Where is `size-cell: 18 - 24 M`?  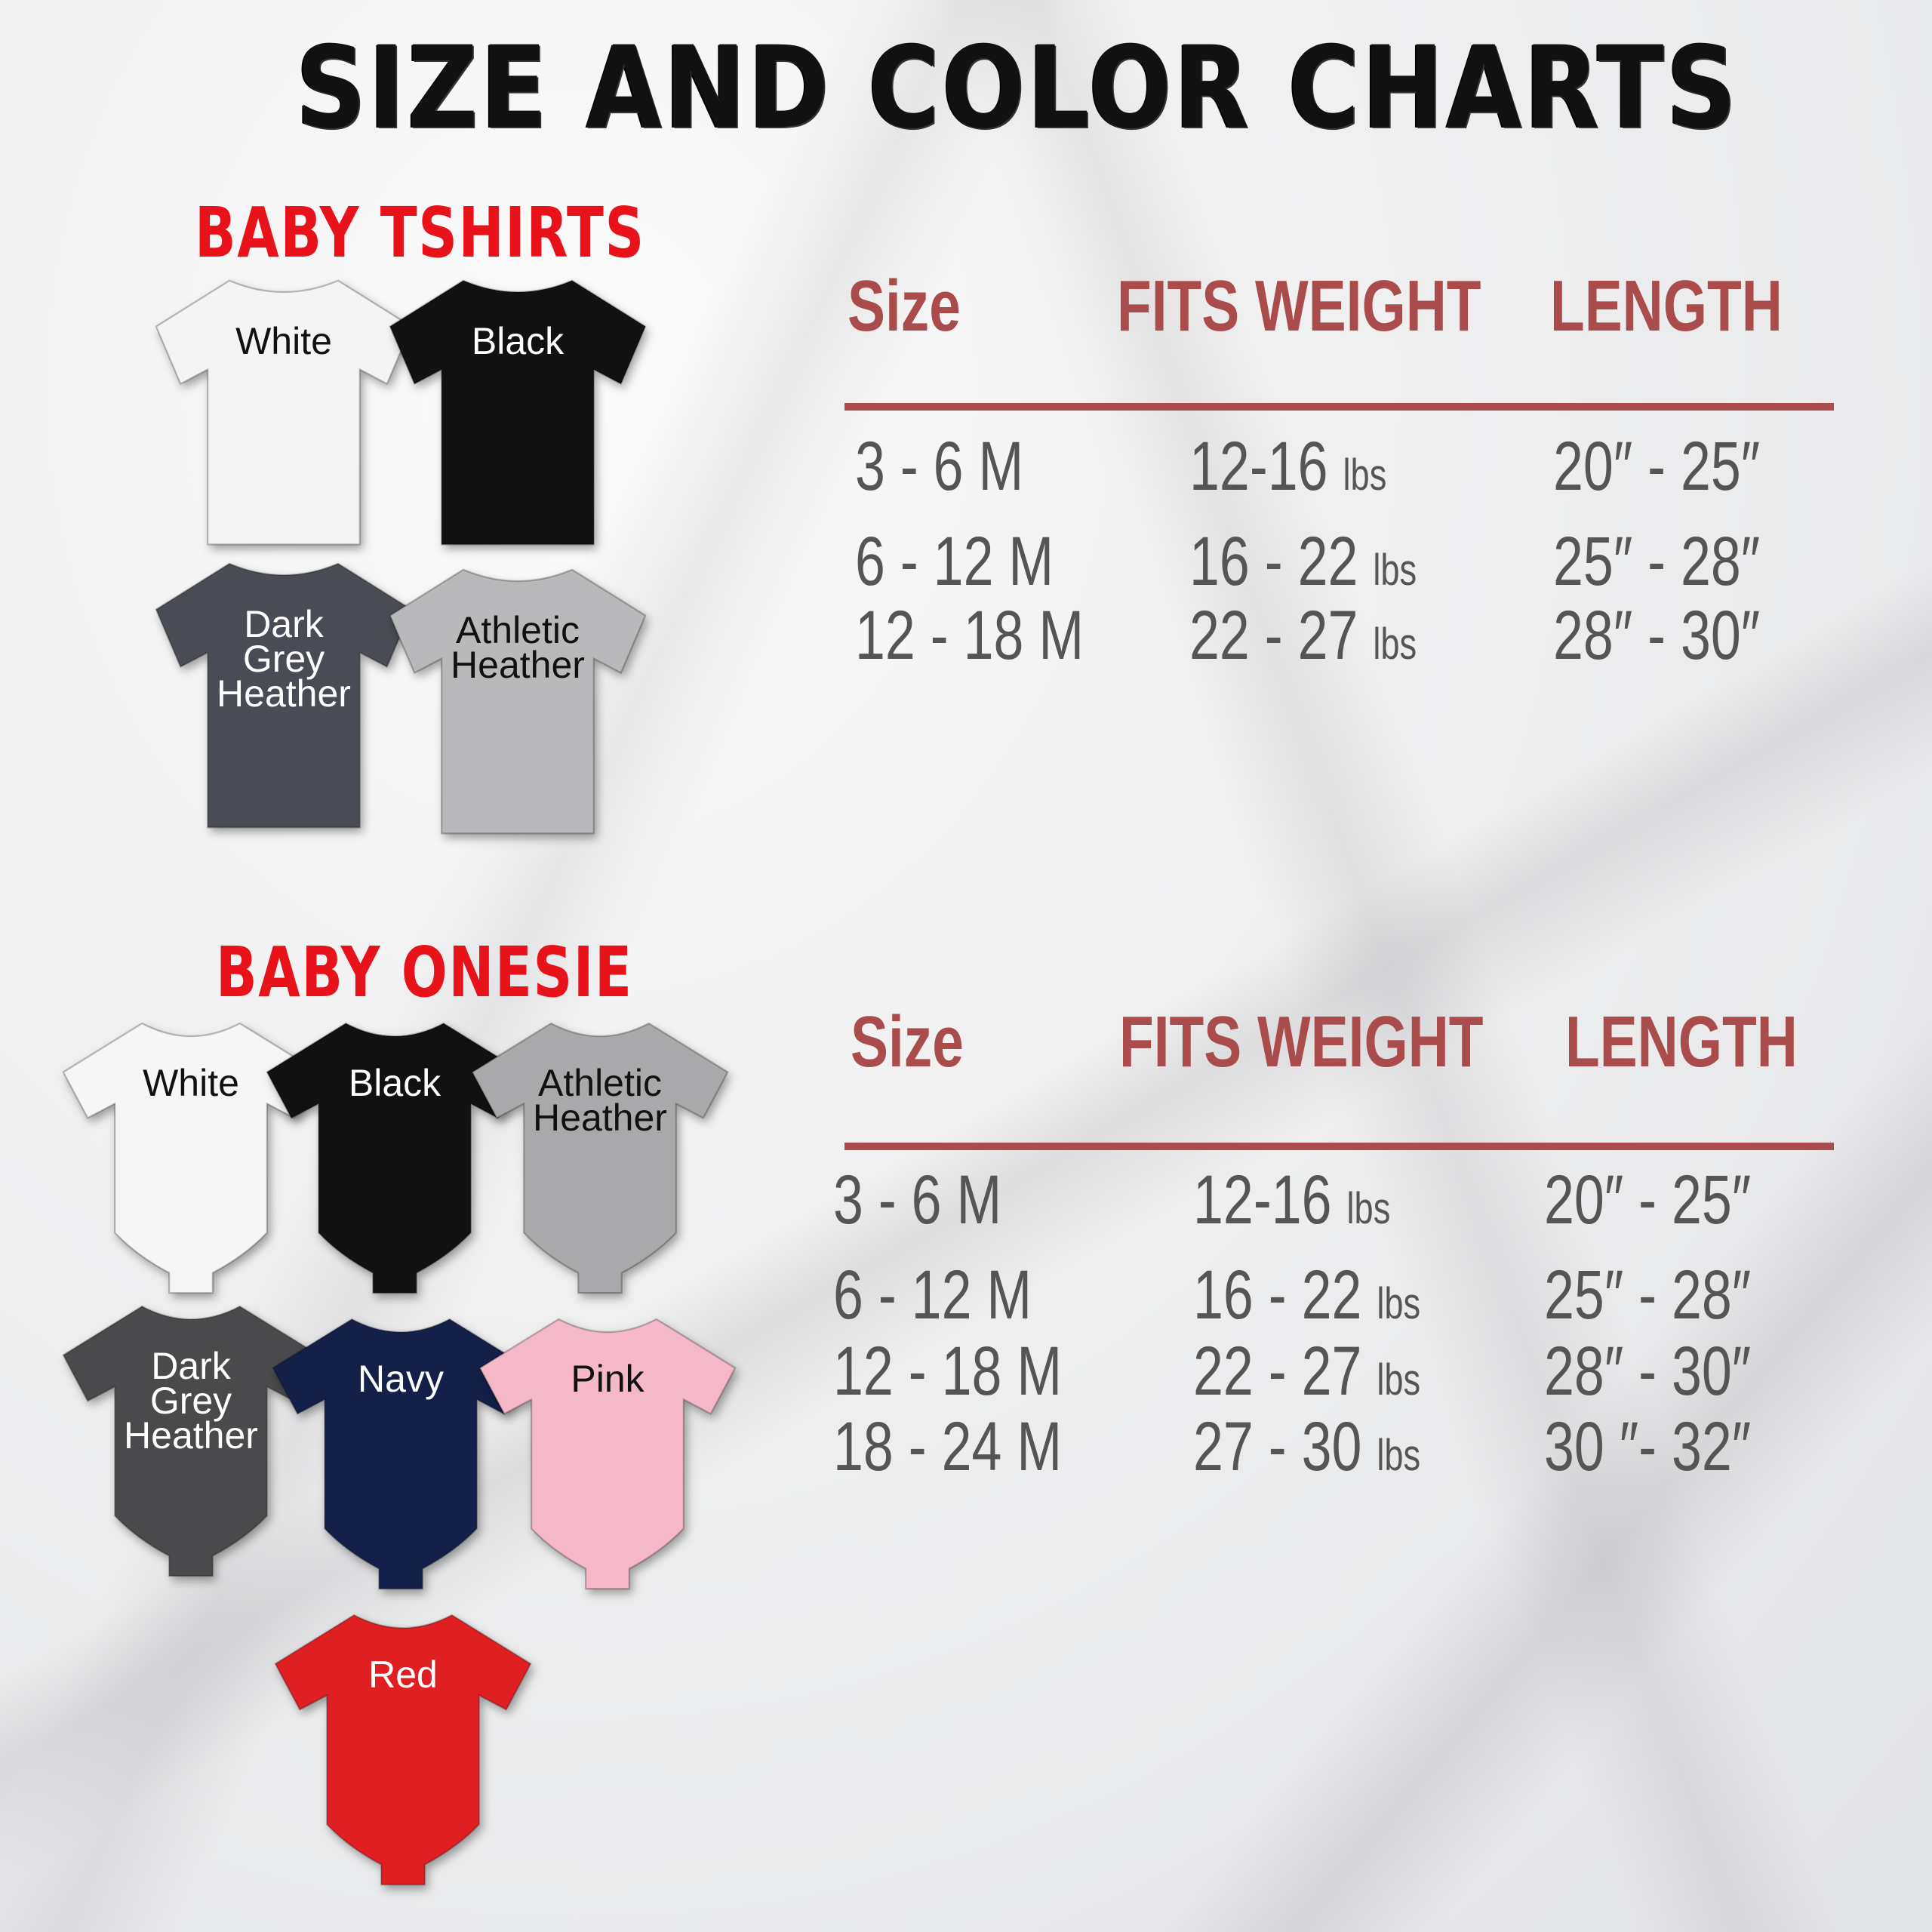
size-cell: 18 - 24 M is located at coordinates (947, 1446).